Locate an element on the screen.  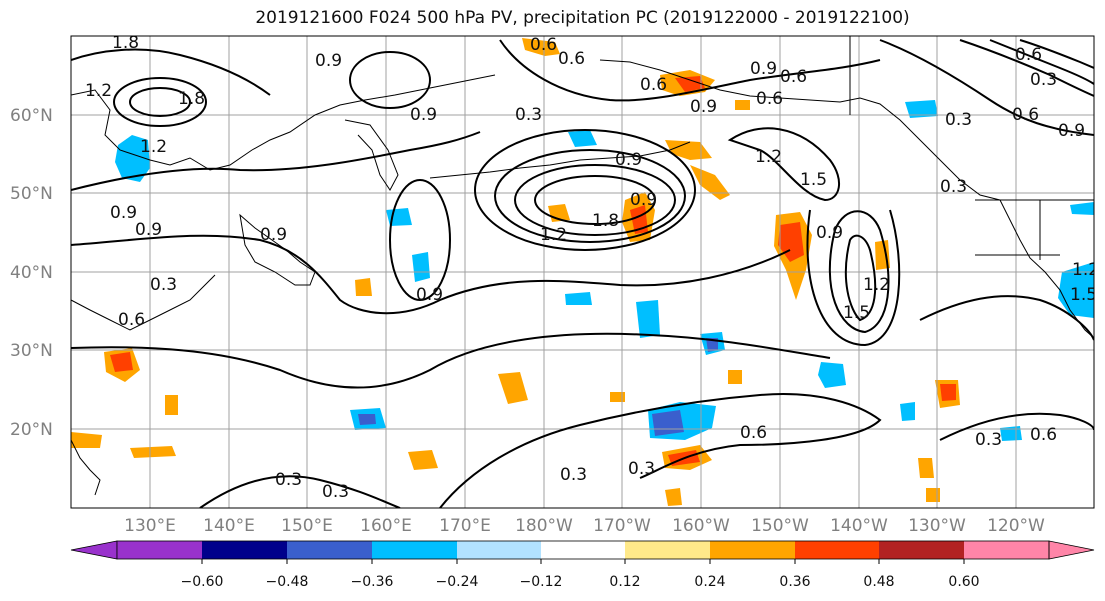
colorbar-frame is located at coordinates (583, 550).